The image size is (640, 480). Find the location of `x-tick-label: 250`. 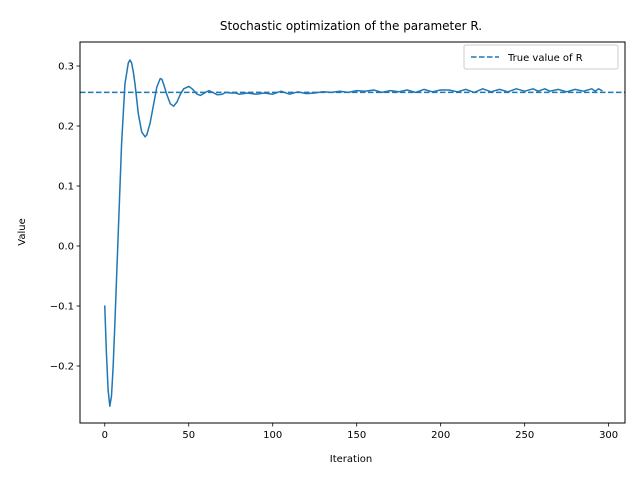

x-tick-label: 250 is located at coordinates (524, 435).